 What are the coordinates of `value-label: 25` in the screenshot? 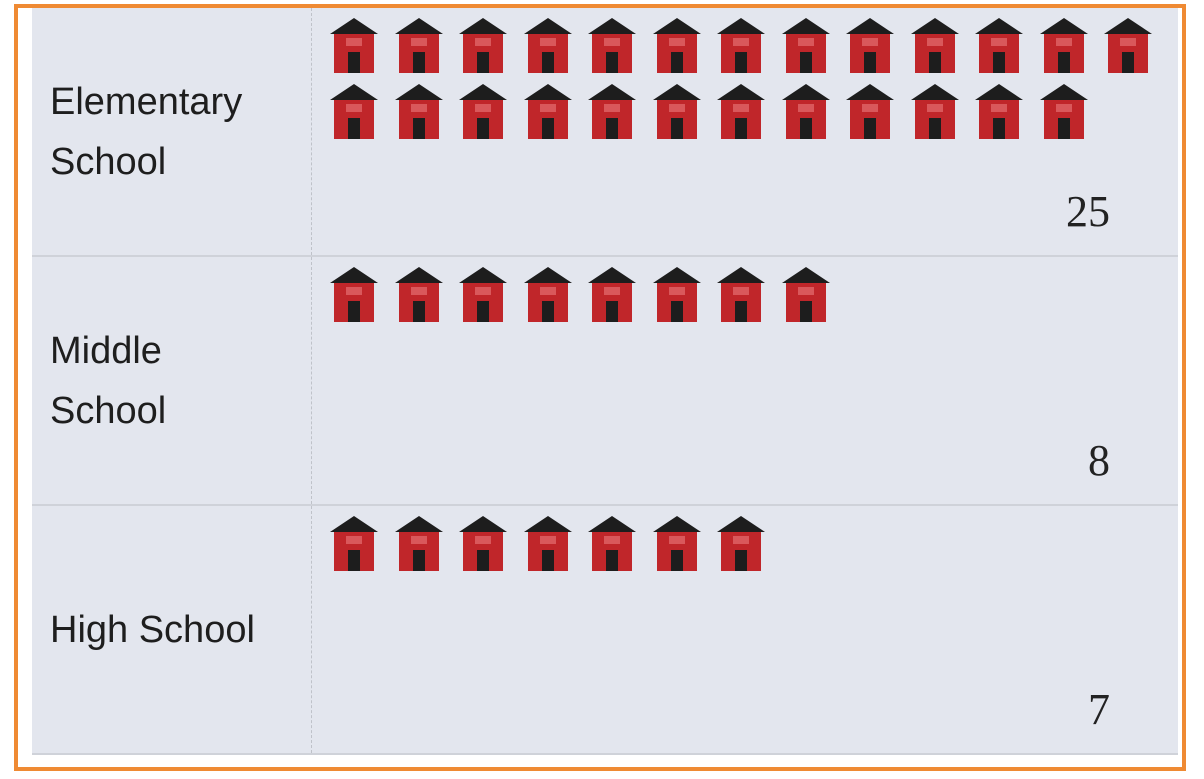 It's located at (1088, 211).